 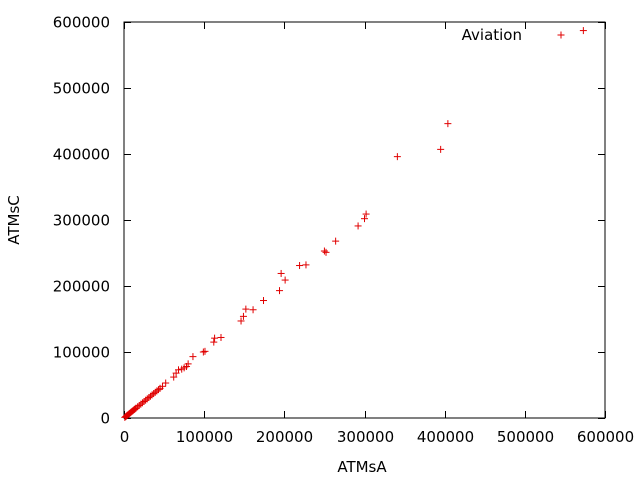 What do you see at coordinates (605, 437) in the screenshot?
I see `x-tick-label: 600000` at bounding box center [605, 437].